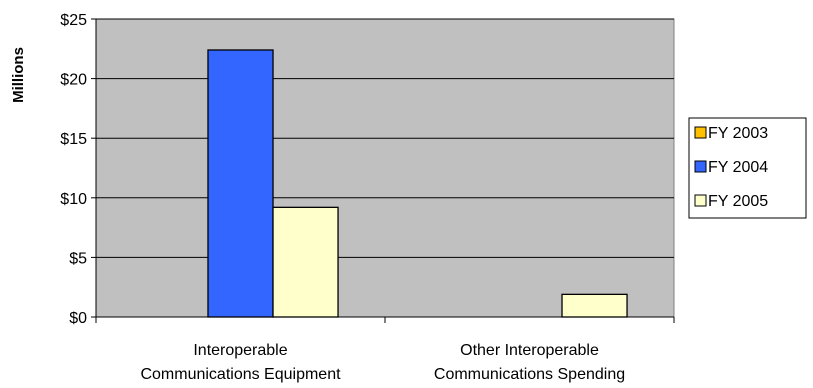  What do you see at coordinates (529, 374) in the screenshot?
I see `x-category-label-line: Communications Spending` at bounding box center [529, 374].